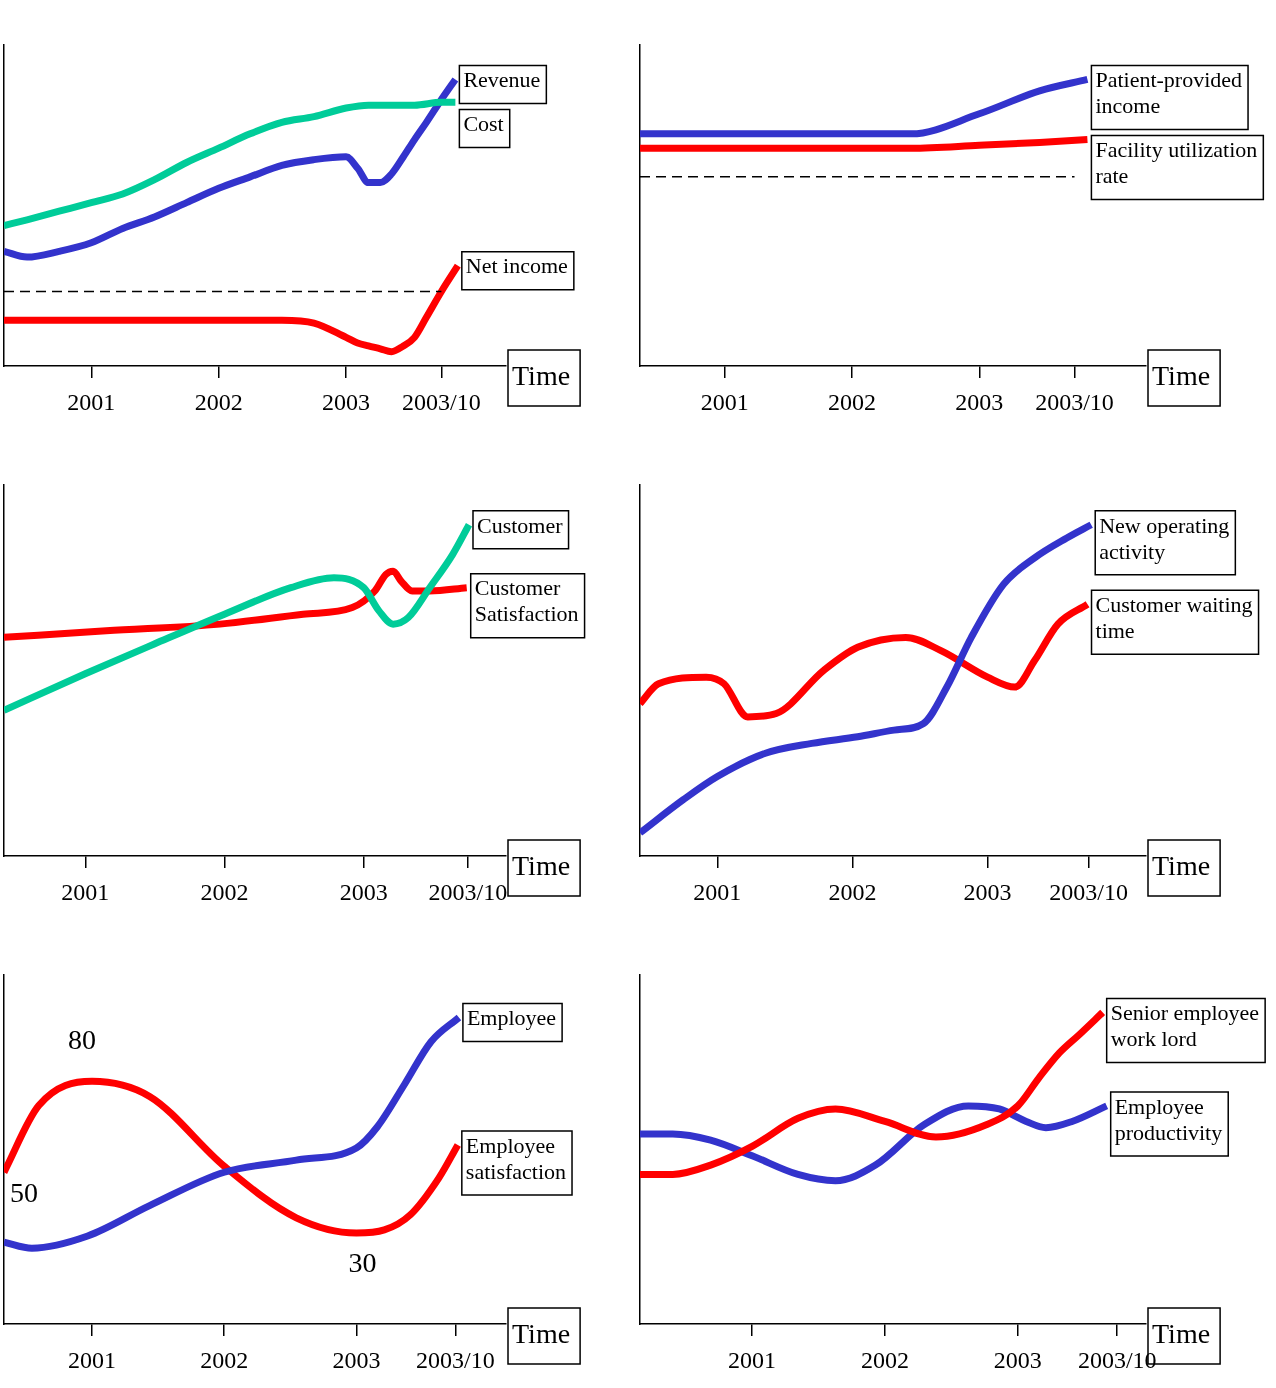 The height and width of the screenshot is (1388, 1276). Describe the element at coordinates (1168, 1119) in the screenshot. I see `series-label: Employee productivity` at that location.